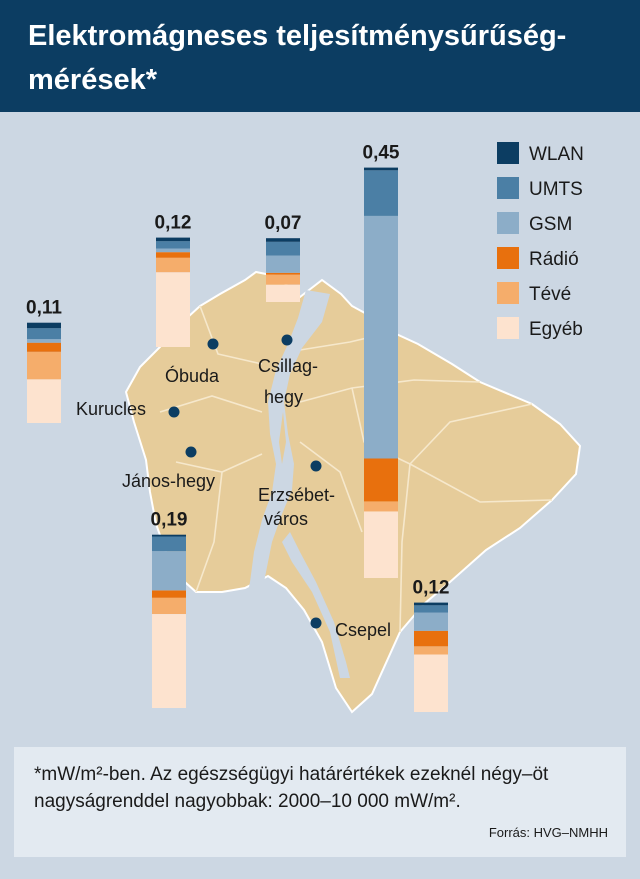 Image resolution: width=640 pixels, height=879 pixels. I want to click on legend-item-radio: Rádió, so click(538, 258).